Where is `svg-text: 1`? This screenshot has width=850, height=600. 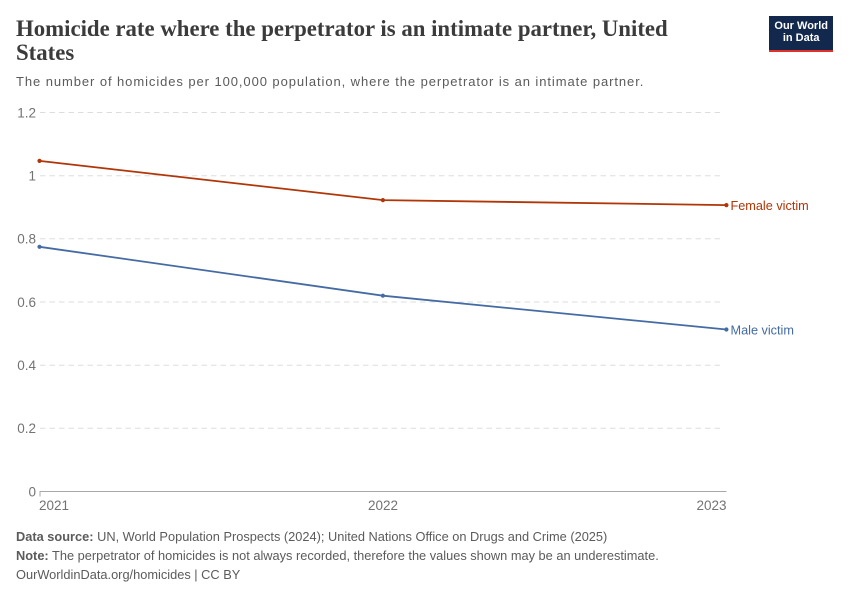
svg-text: 1 is located at coordinates (32, 176).